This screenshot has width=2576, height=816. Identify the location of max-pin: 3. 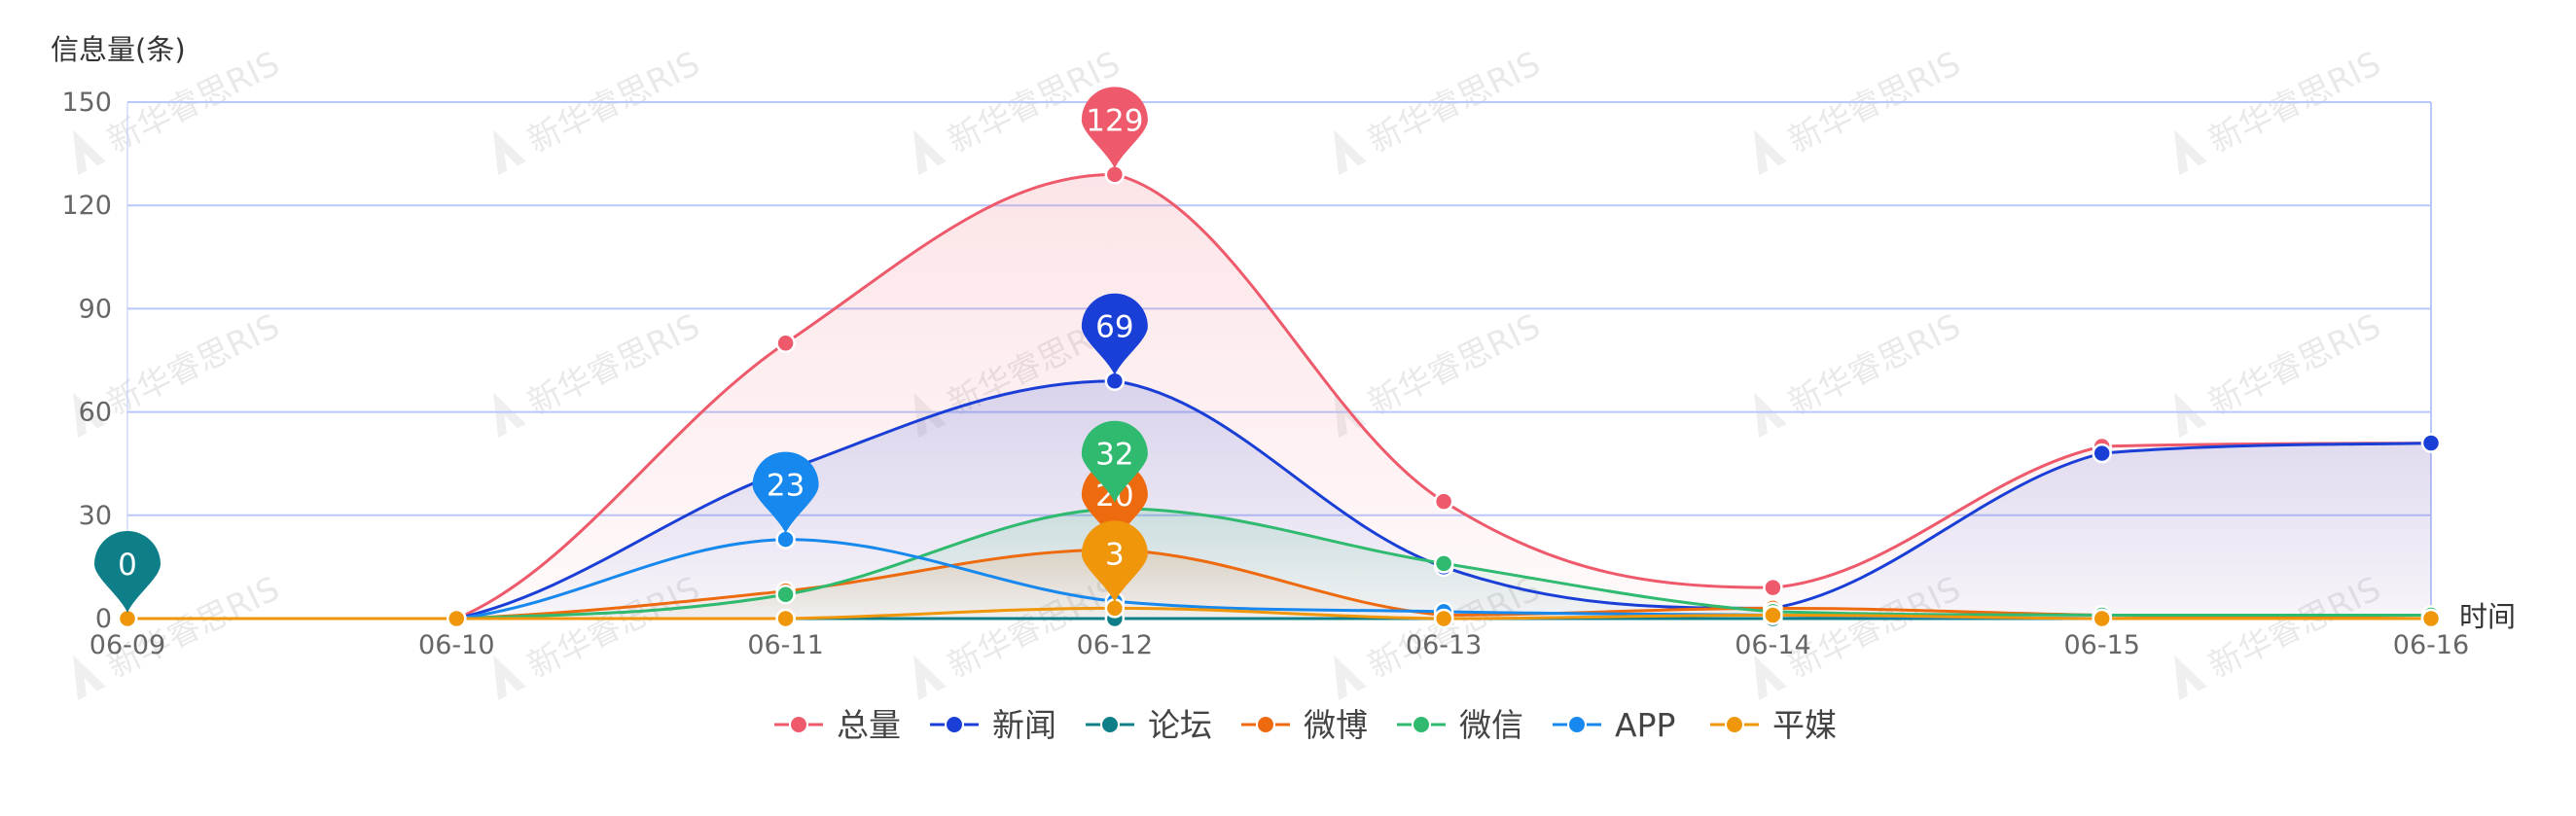
(1114, 561).